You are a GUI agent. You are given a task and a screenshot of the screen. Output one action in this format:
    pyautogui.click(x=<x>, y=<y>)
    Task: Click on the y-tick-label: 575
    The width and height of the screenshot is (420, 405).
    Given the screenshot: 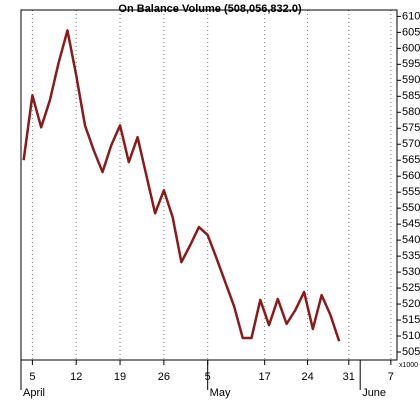 What is the action you would take?
    pyautogui.click(x=411, y=128)
    